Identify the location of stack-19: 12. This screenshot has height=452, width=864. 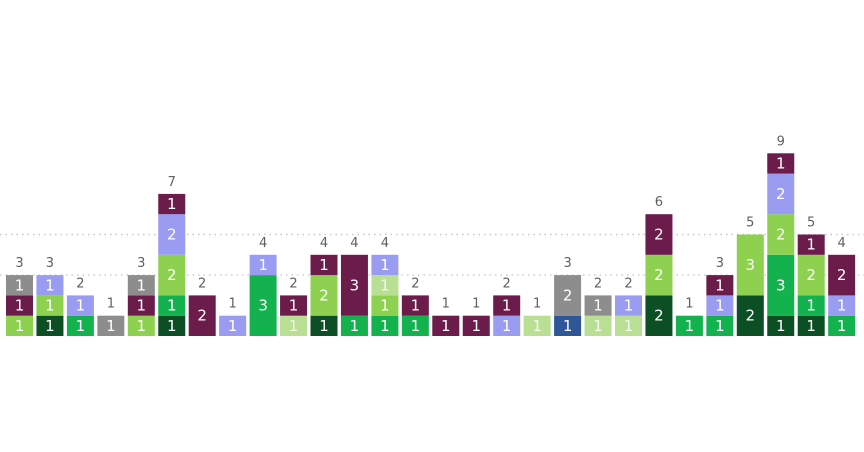
(568, 305).